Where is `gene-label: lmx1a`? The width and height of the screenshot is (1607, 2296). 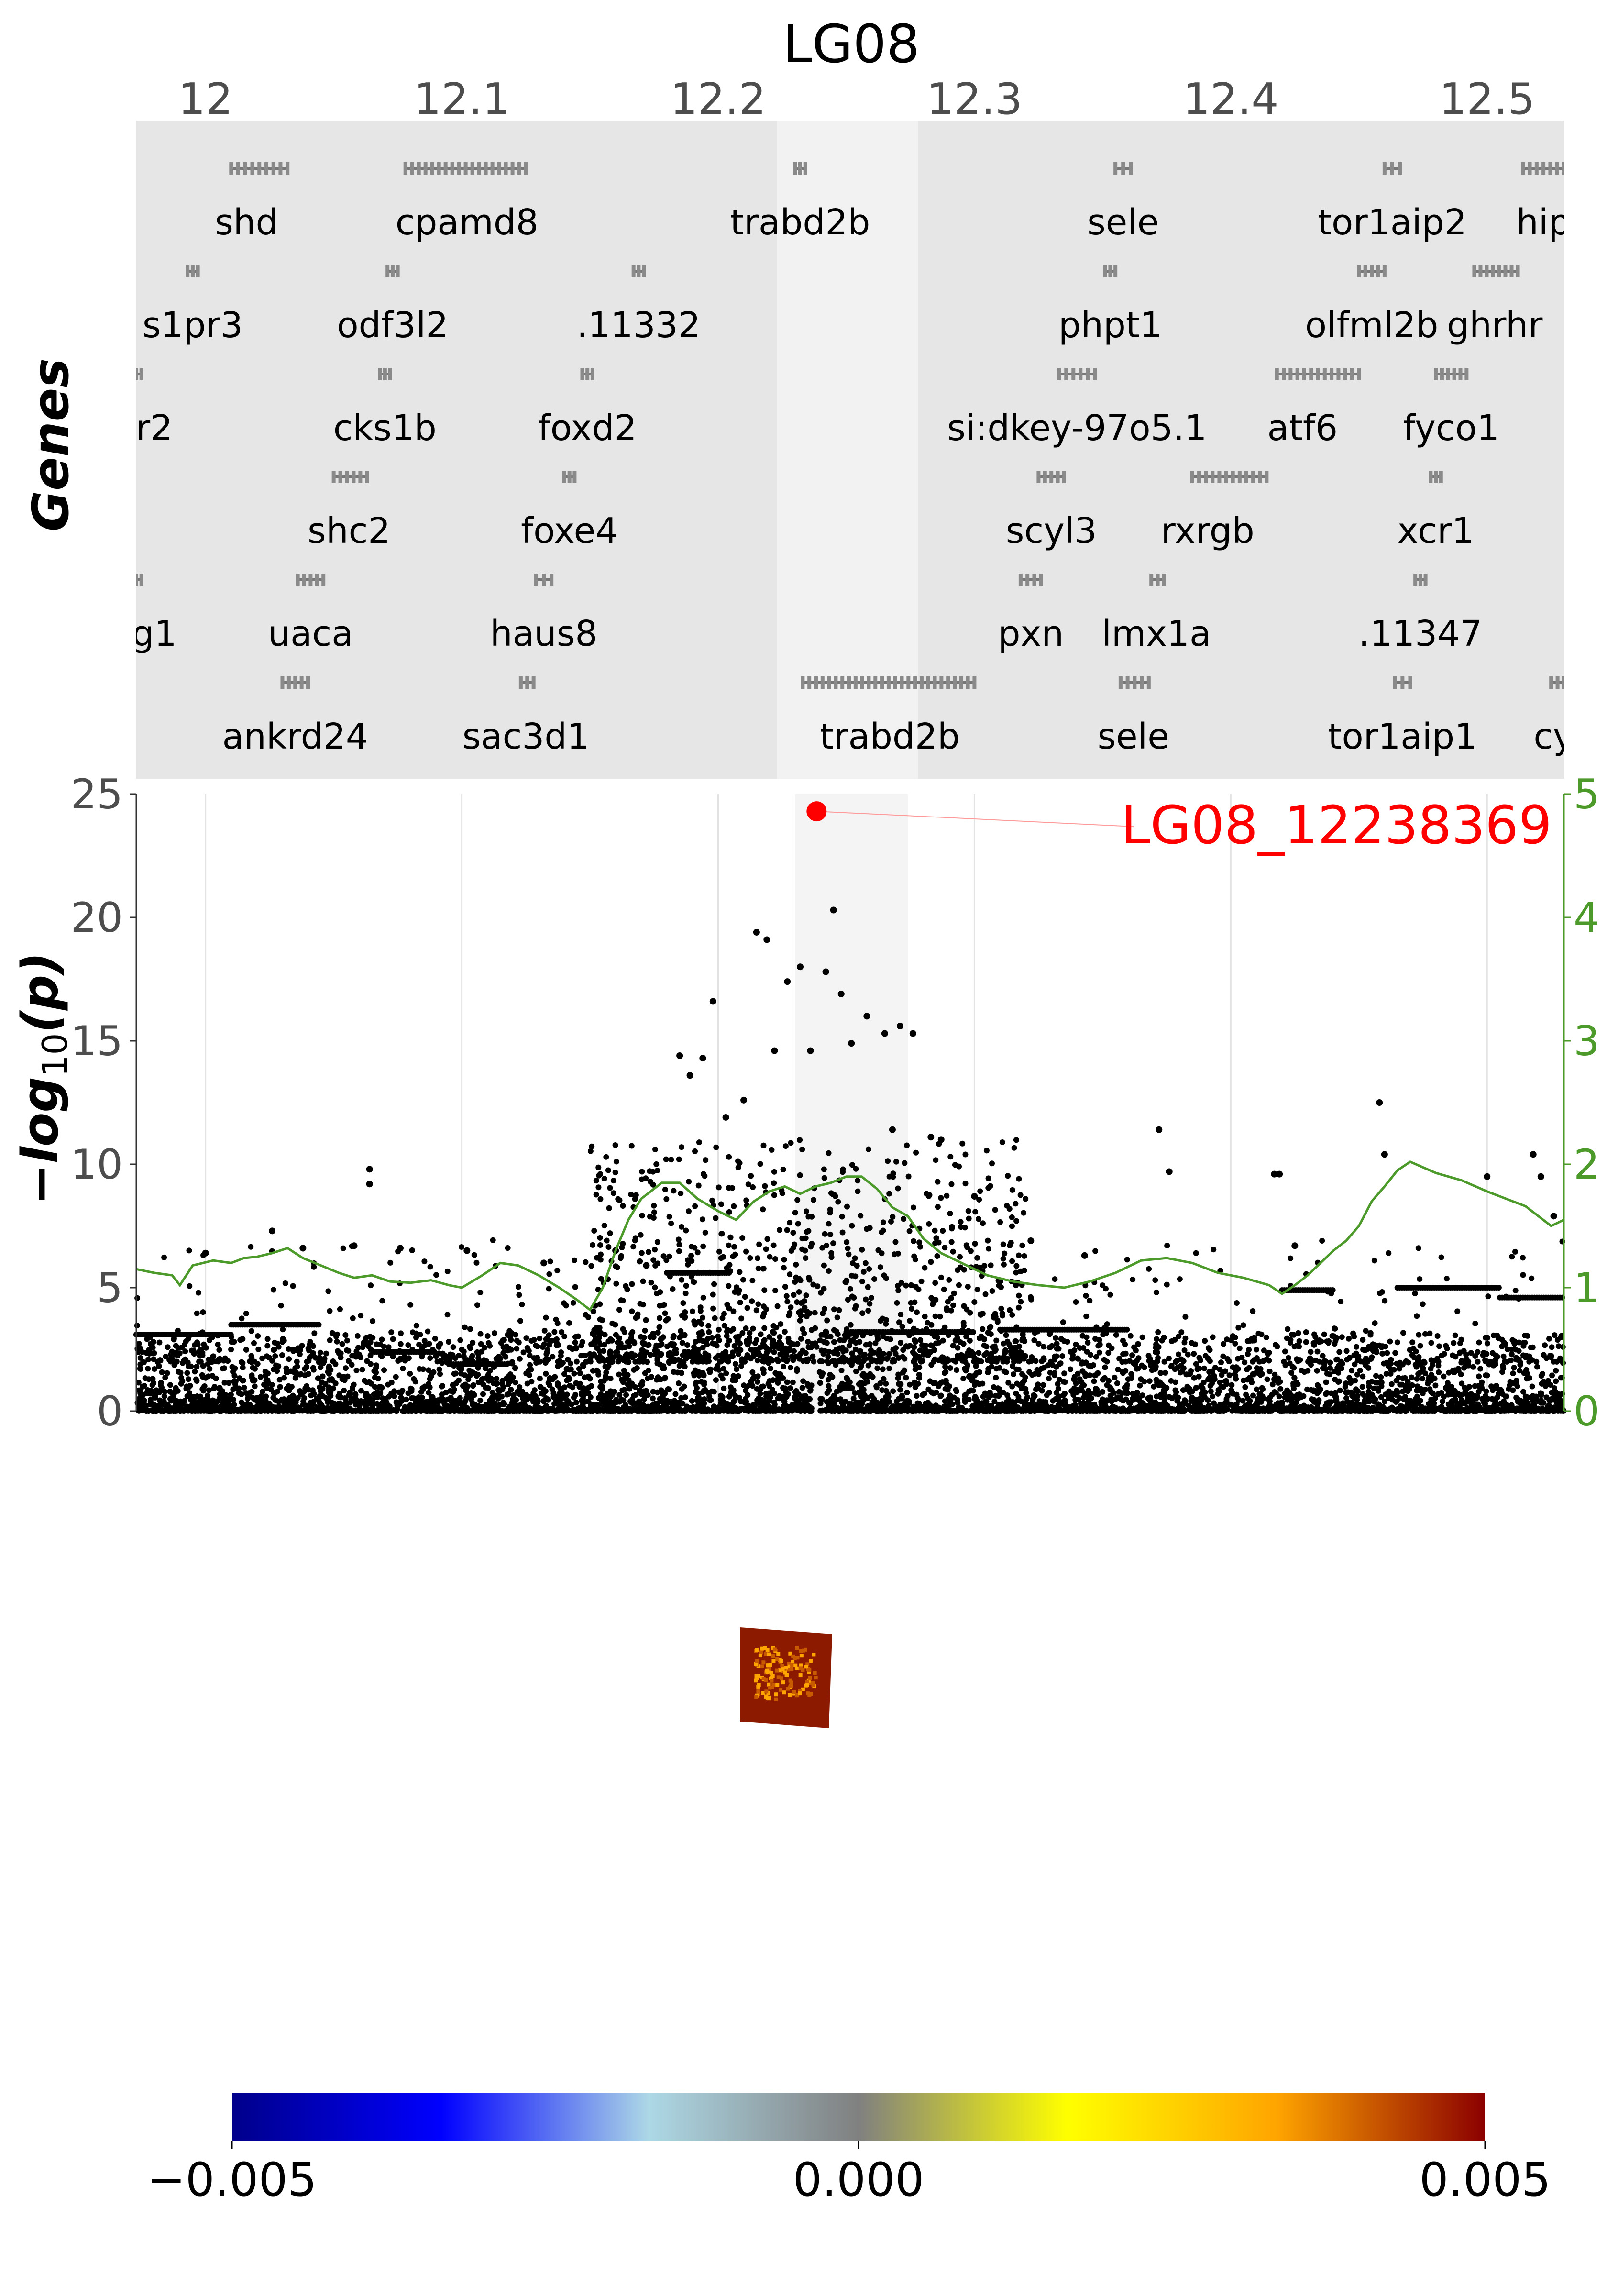 gene-label: lmx1a is located at coordinates (1156, 633).